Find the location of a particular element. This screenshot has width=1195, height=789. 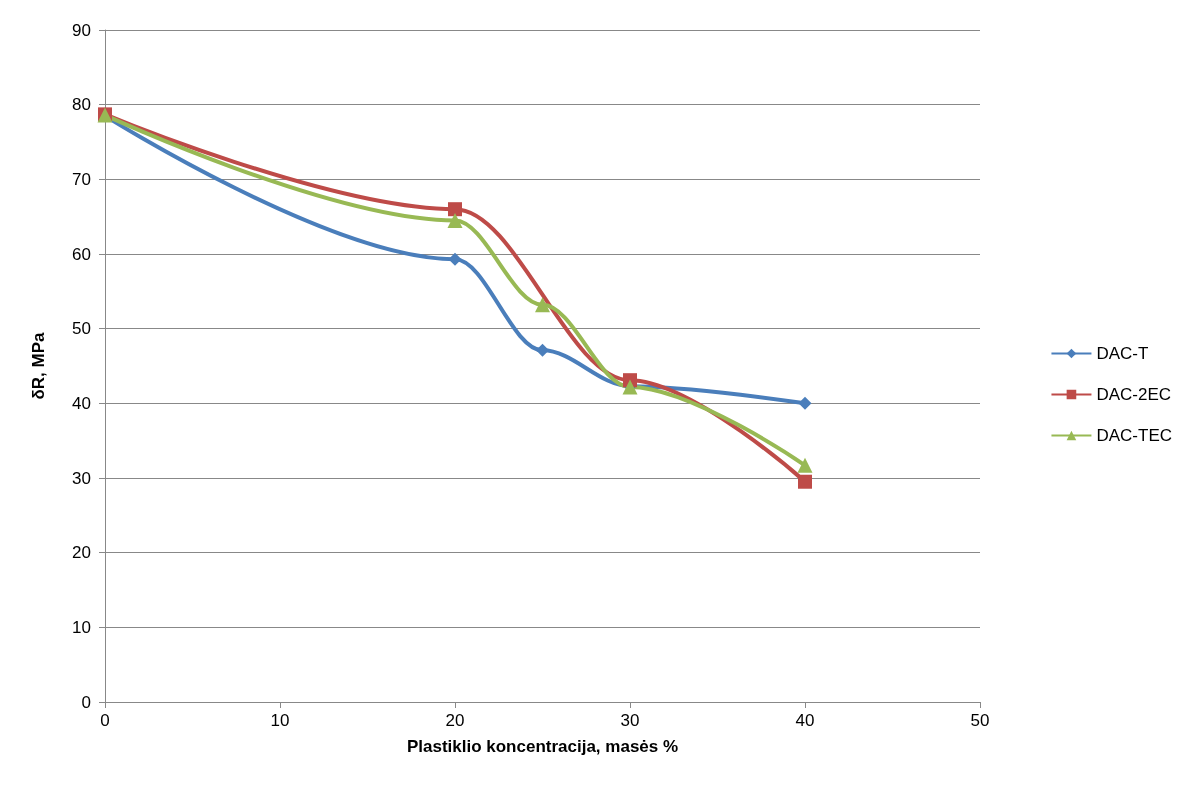

x-tick-label: 50 is located at coordinates (980, 720).